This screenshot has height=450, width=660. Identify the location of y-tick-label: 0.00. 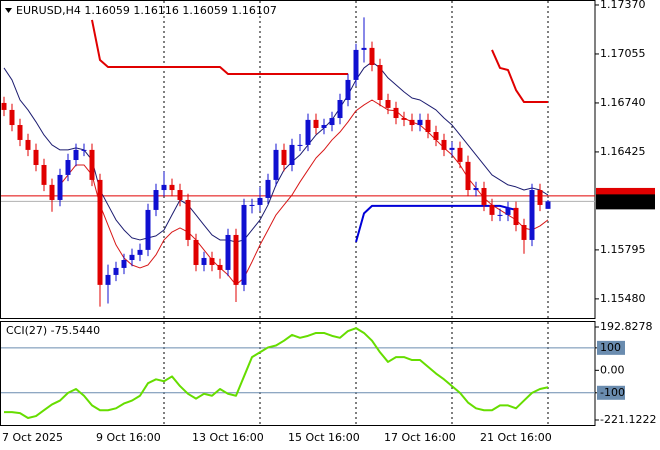
(612, 369).